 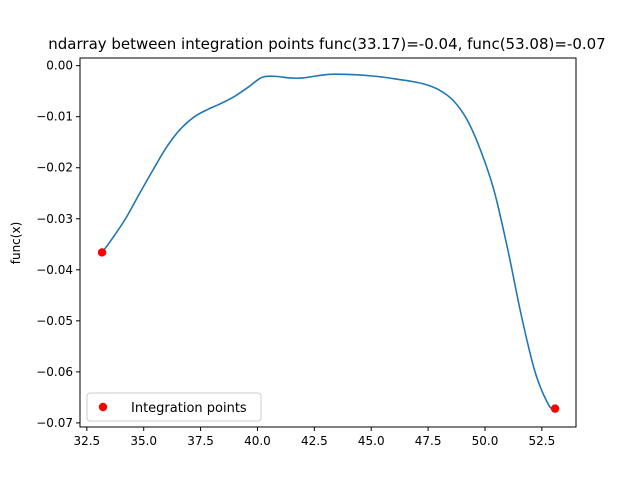 What do you see at coordinates (54, 321) in the screenshot?
I see `y-tick-label: −0.05` at bounding box center [54, 321].